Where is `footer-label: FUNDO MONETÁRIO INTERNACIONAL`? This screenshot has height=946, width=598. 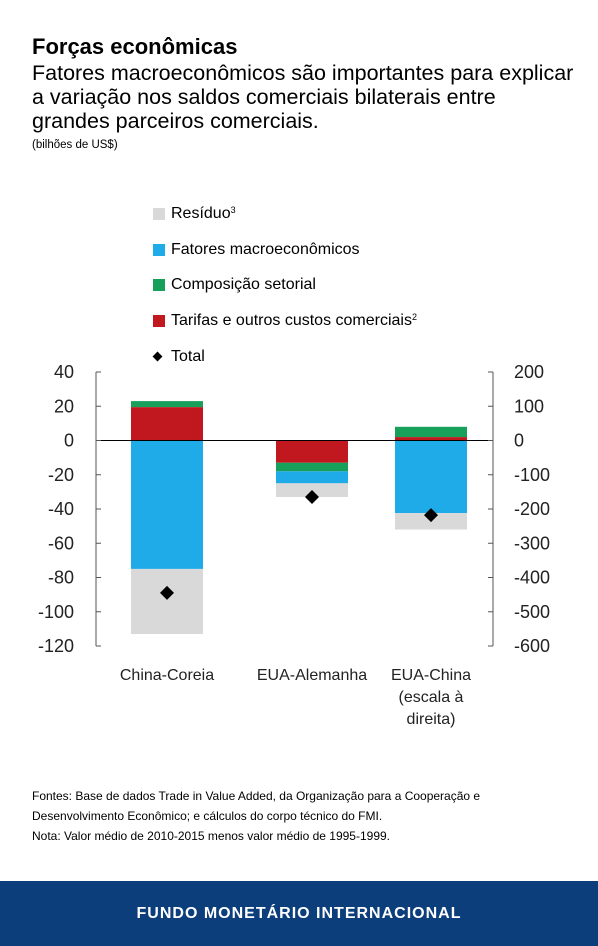 footer-label: FUNDO MONETÁRIO INTERNACIONAL is located at coordinates (299, 913).